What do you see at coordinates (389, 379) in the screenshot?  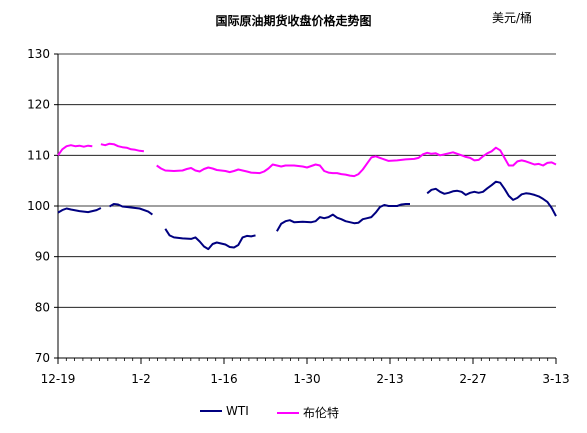 I see `x-tick-label: 2-13` at bounding box center [389, 379].